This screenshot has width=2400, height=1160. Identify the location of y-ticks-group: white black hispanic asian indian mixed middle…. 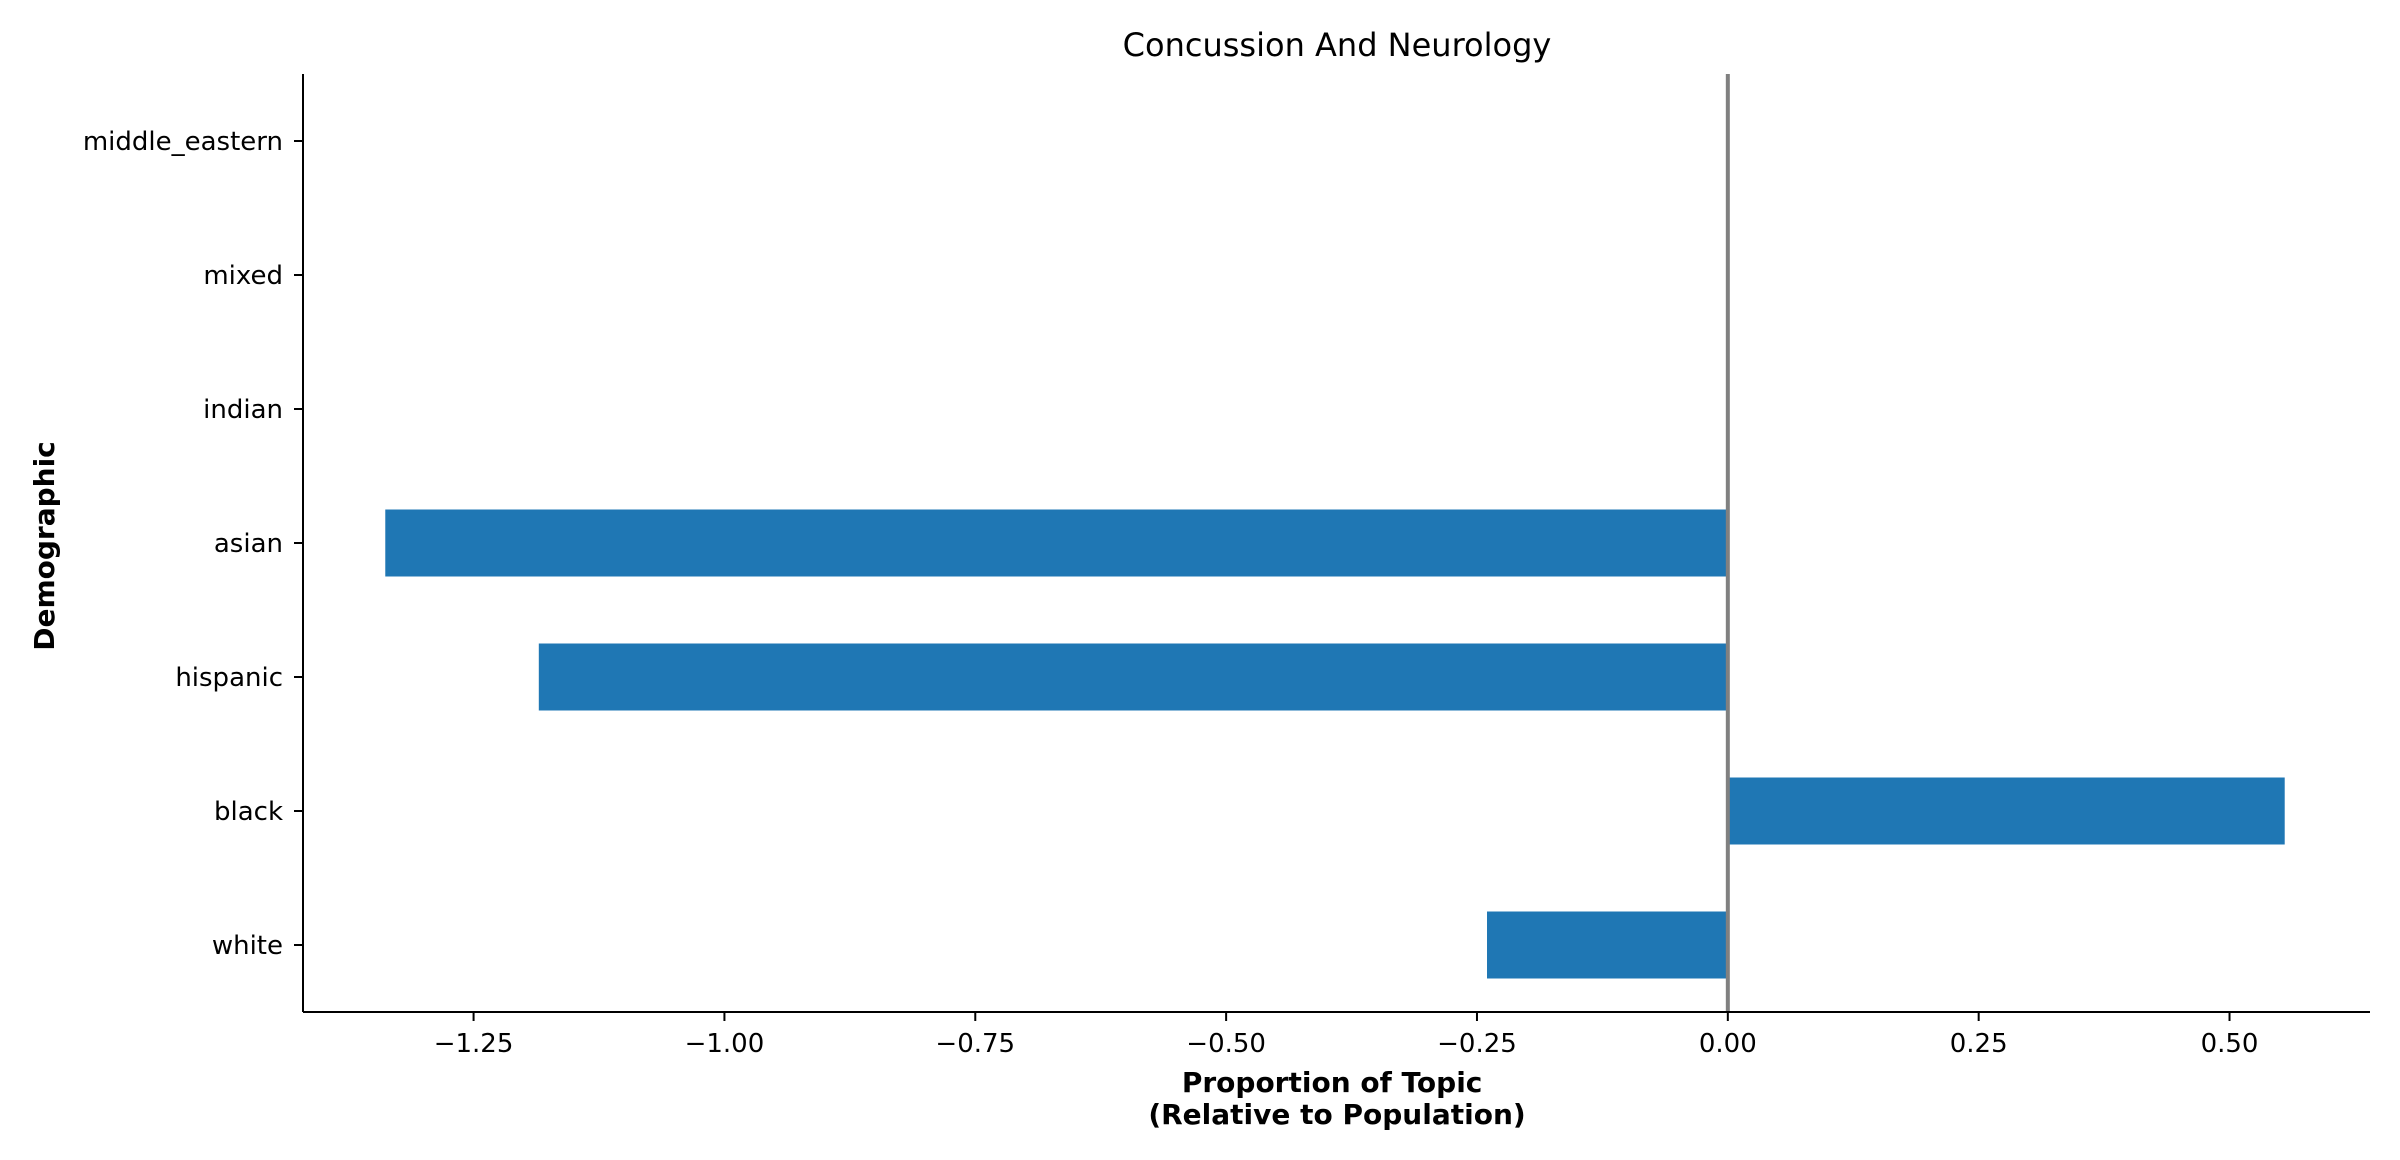
(193, 544).